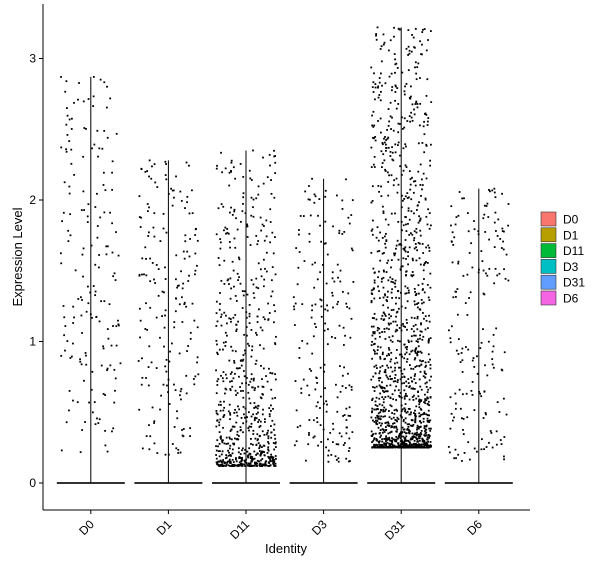 This screenshot has height=568, width=600. I want to click on legend-swatch, so click(548, 298).